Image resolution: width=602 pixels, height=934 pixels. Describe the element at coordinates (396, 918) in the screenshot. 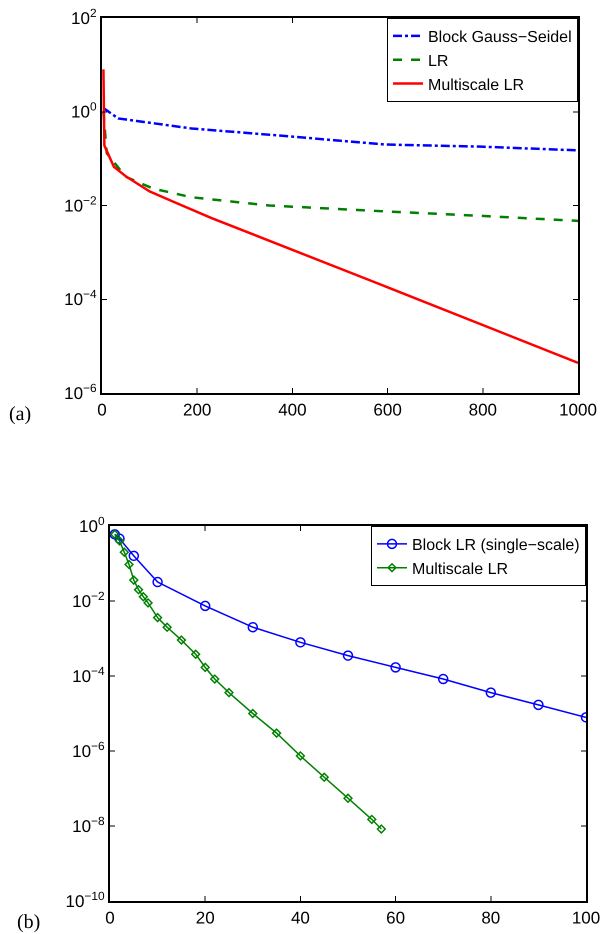

I see `x-tick-label: 60` at that location.